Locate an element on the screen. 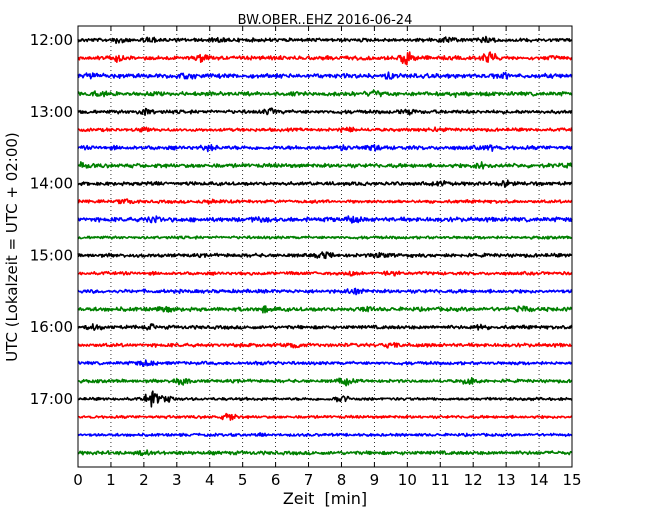 The width and height of the screenshot is (650, 520). x-tick-label: 13 is located at coordinates (506, 480).